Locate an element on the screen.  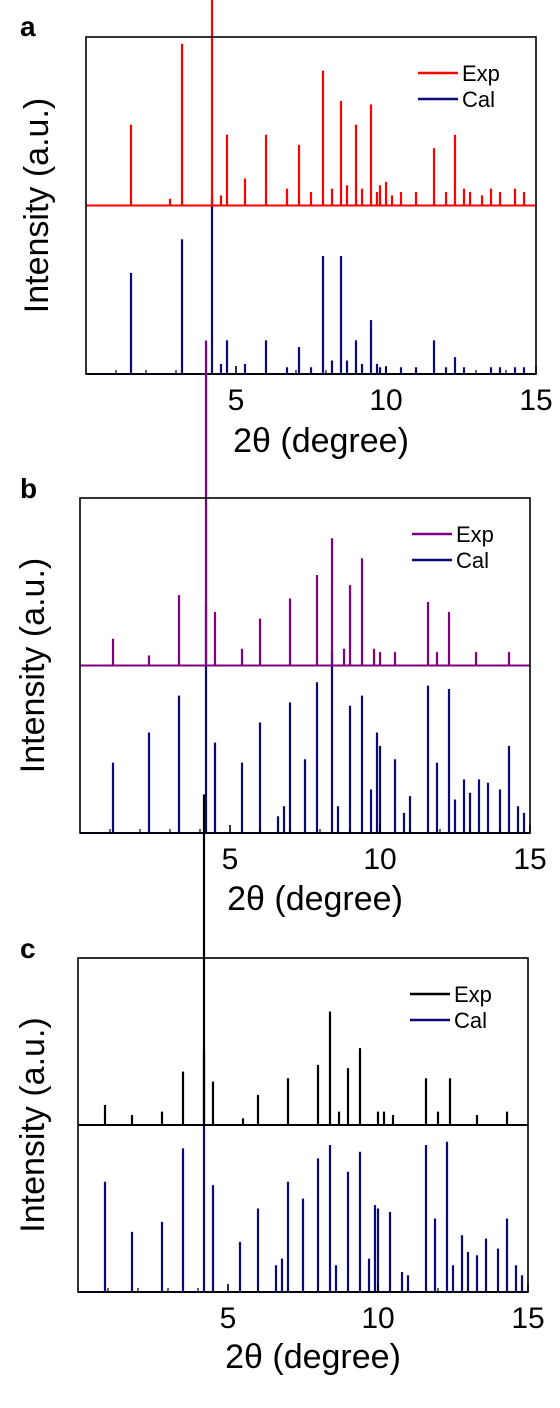
panel-letter: c is located at coordinates (28, 948).